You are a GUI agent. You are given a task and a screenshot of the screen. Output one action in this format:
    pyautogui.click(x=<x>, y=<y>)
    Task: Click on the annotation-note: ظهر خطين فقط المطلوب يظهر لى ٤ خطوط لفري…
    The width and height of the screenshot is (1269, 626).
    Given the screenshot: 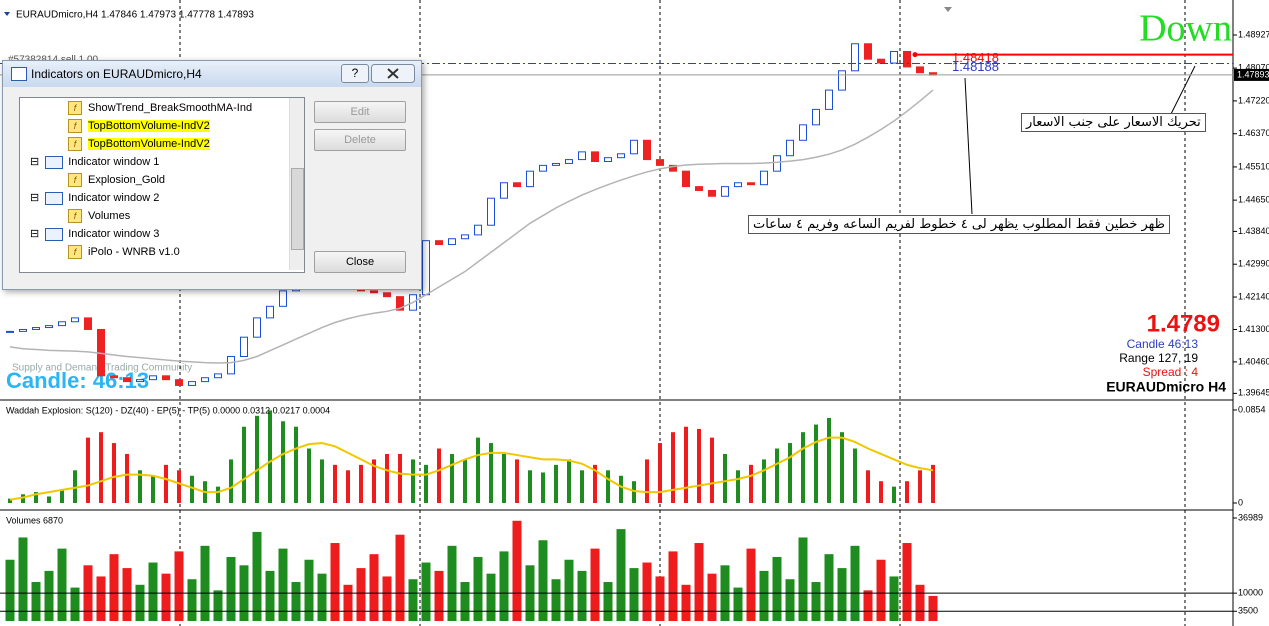 What is the action you would take?
    pyautogui.click(x=959, y=224)
    